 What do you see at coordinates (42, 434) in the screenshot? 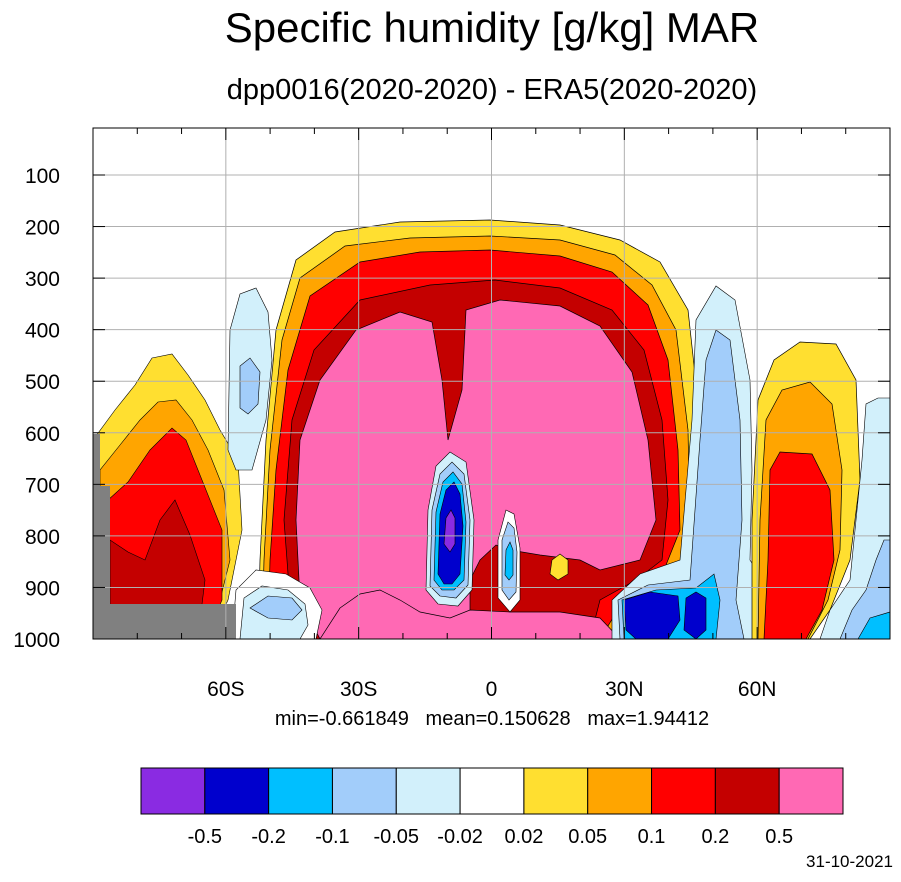
I see `y-tick-label-5: 600` at bounding box center [42, 434].